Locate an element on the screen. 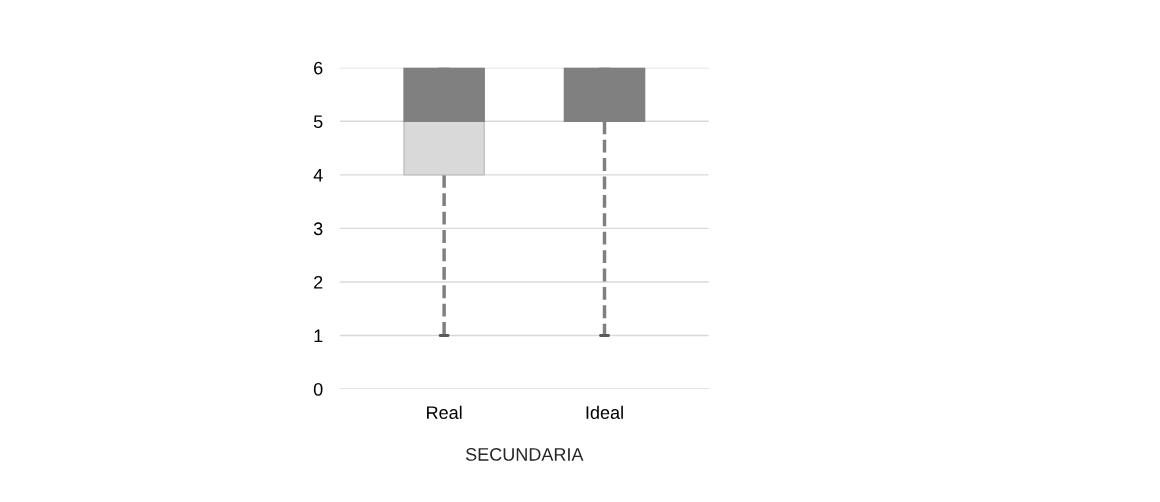 The image size is (1160, 502). y-tick-label: 5 is located at coordinates (318, 122).